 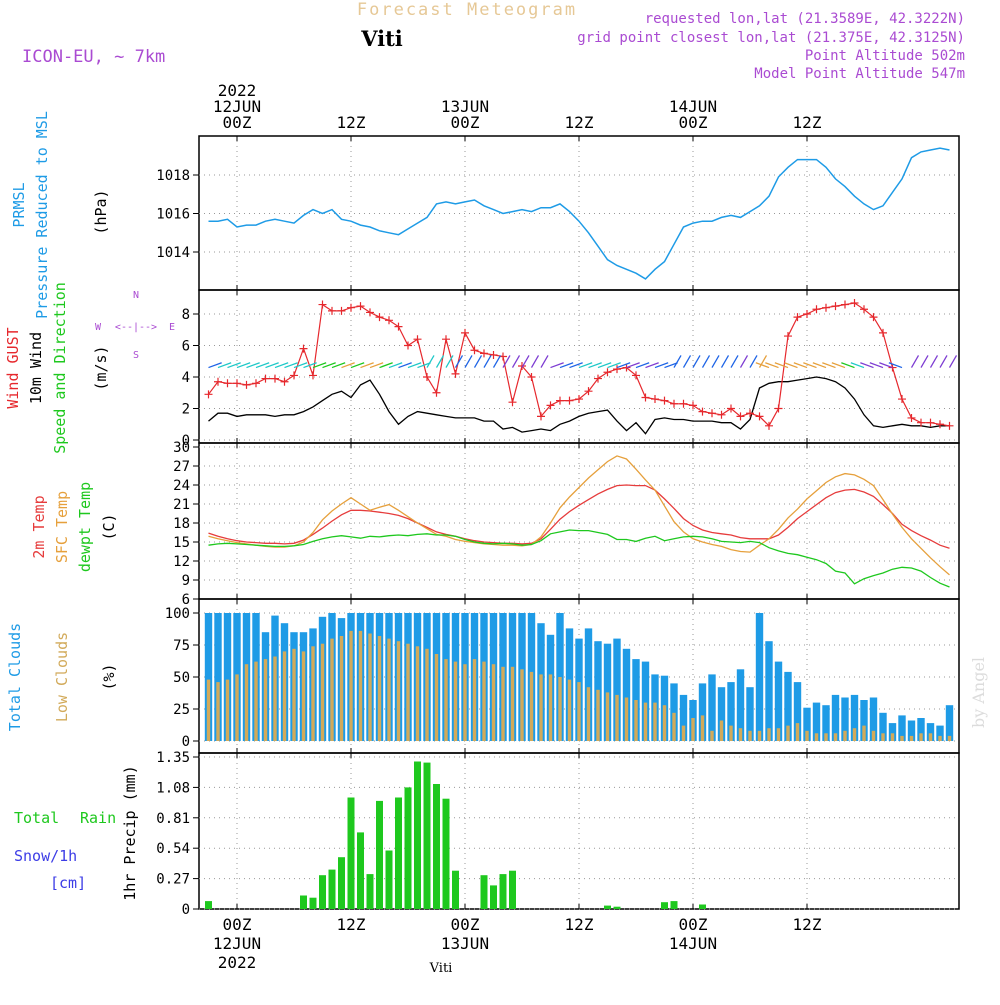 I want to click on y-tick-label: 1014, so click(x=173, y=253).